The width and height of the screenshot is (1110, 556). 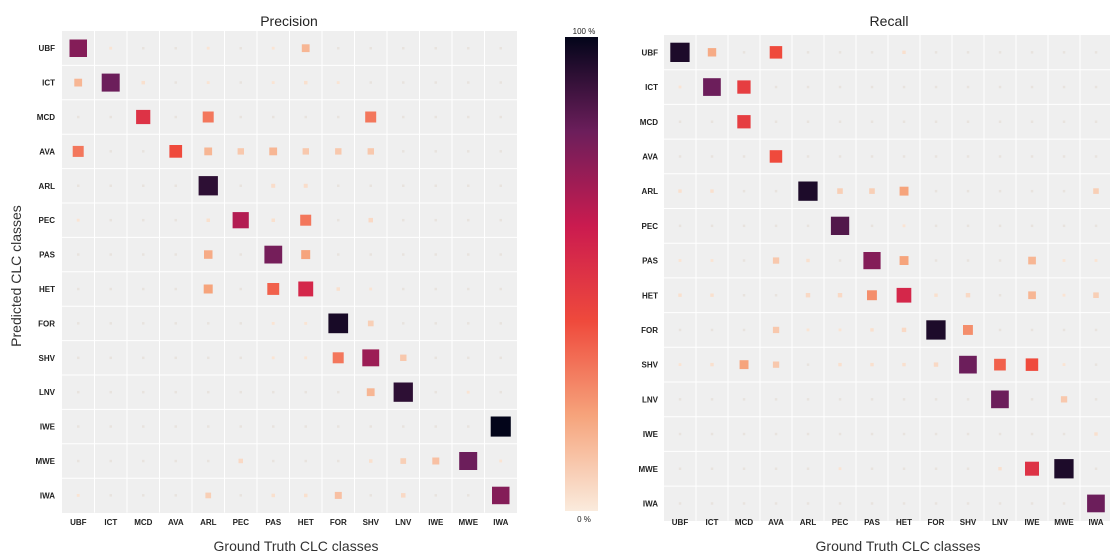 What do you see at coordinates (936, 503) in the screenshot?
I see `recall-cell-iwa-for` at bounding box center [936, 503].